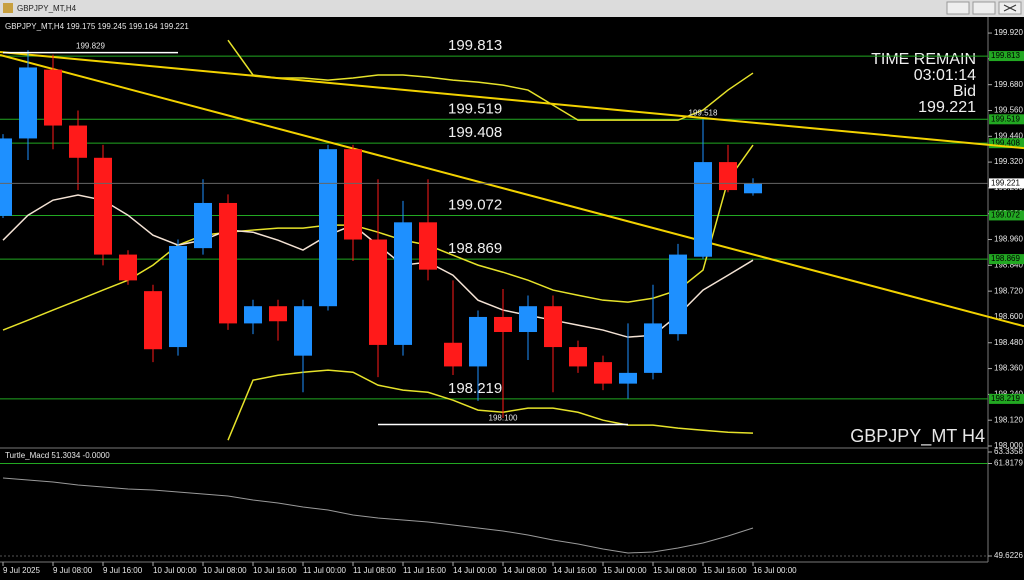 Image resolution: width=1024 pixels, height=580 pixels. I want to click on x-tick-label: 9 Jul 2025, so click(21, 570).